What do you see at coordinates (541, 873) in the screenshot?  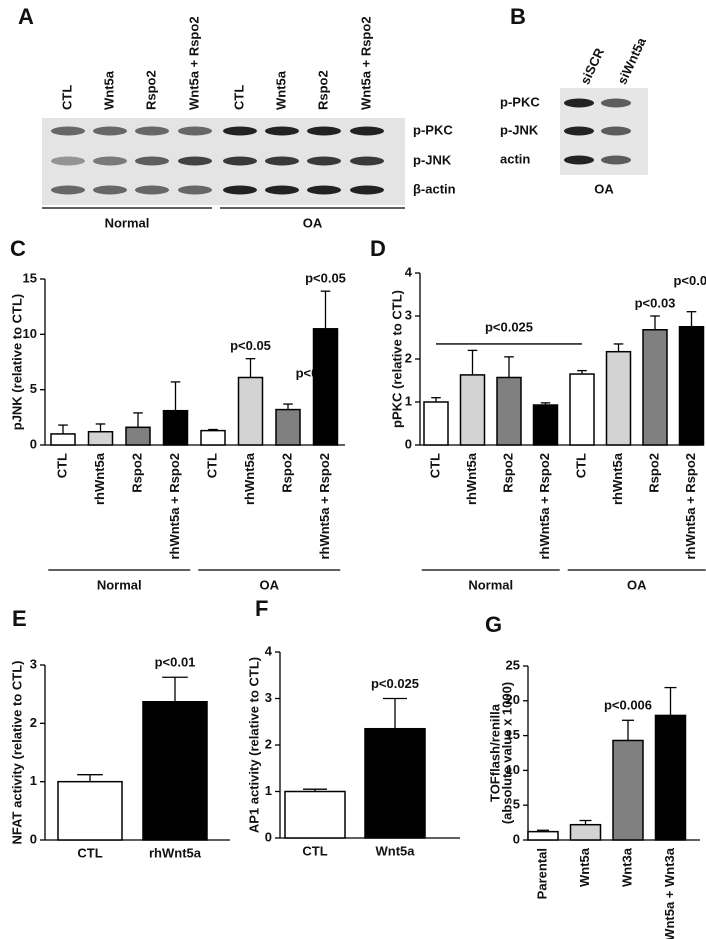 I see `x-tick-label: Parental` at bounding box center [541, 873].